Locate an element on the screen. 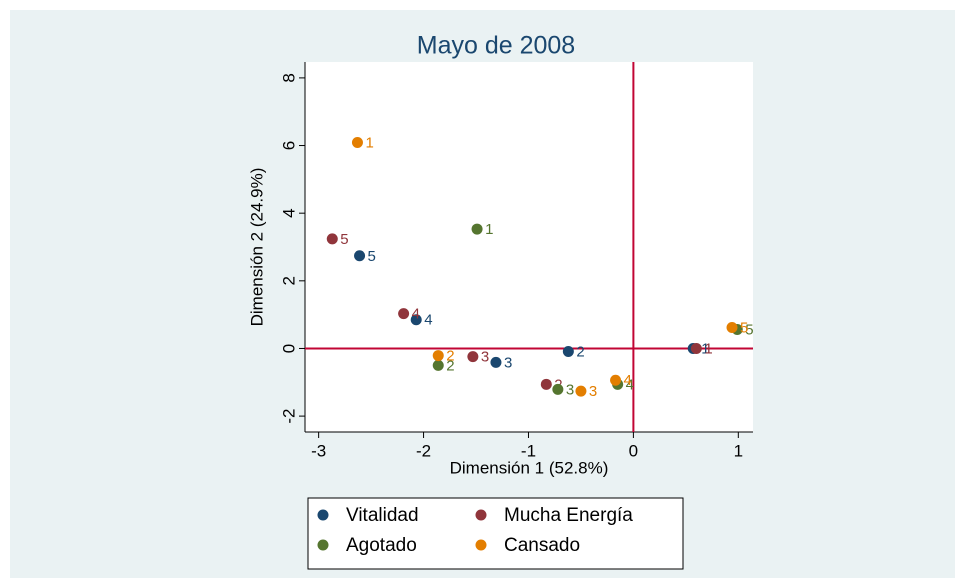 This screenshot has height=580, width=967. y-tick-label: -2 is located at coordinates (288, 416).